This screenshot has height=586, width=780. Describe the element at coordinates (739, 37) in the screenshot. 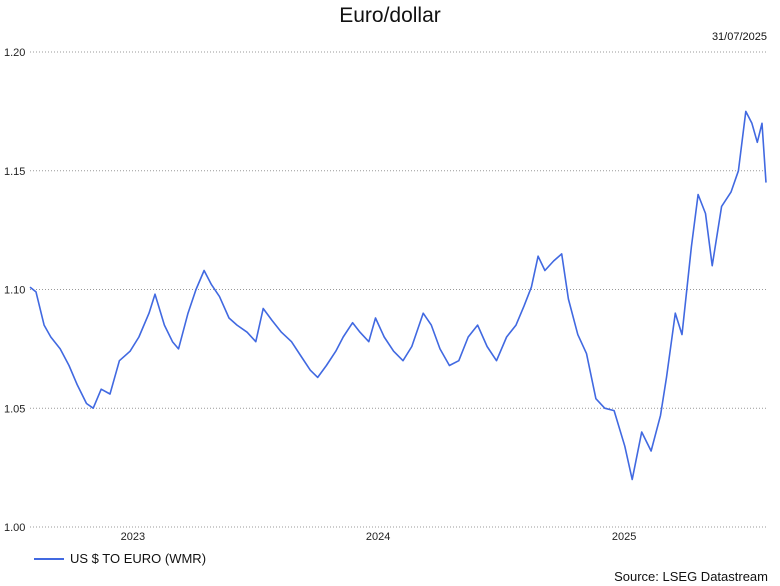

I see `date-label: 31/07/2025` at that location.